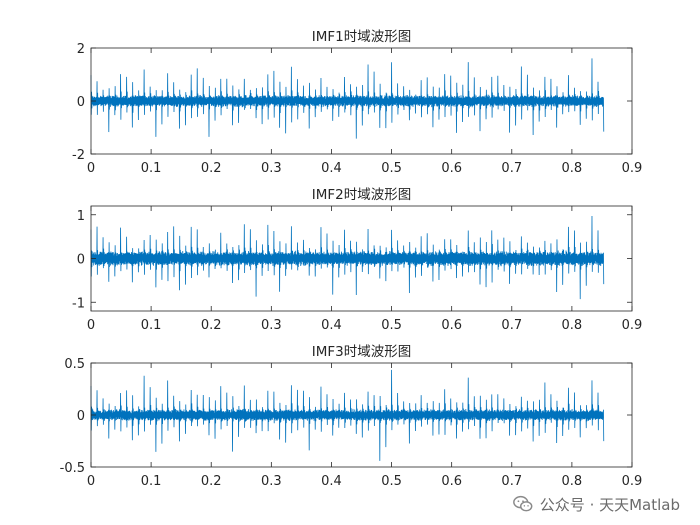 The width and height of the screenshot is (700, 525). What do you see at coordinates (361, 352) in the screenshot?
I see `chart-title: IMF3时域波形图` at bounding box center [361, 352].